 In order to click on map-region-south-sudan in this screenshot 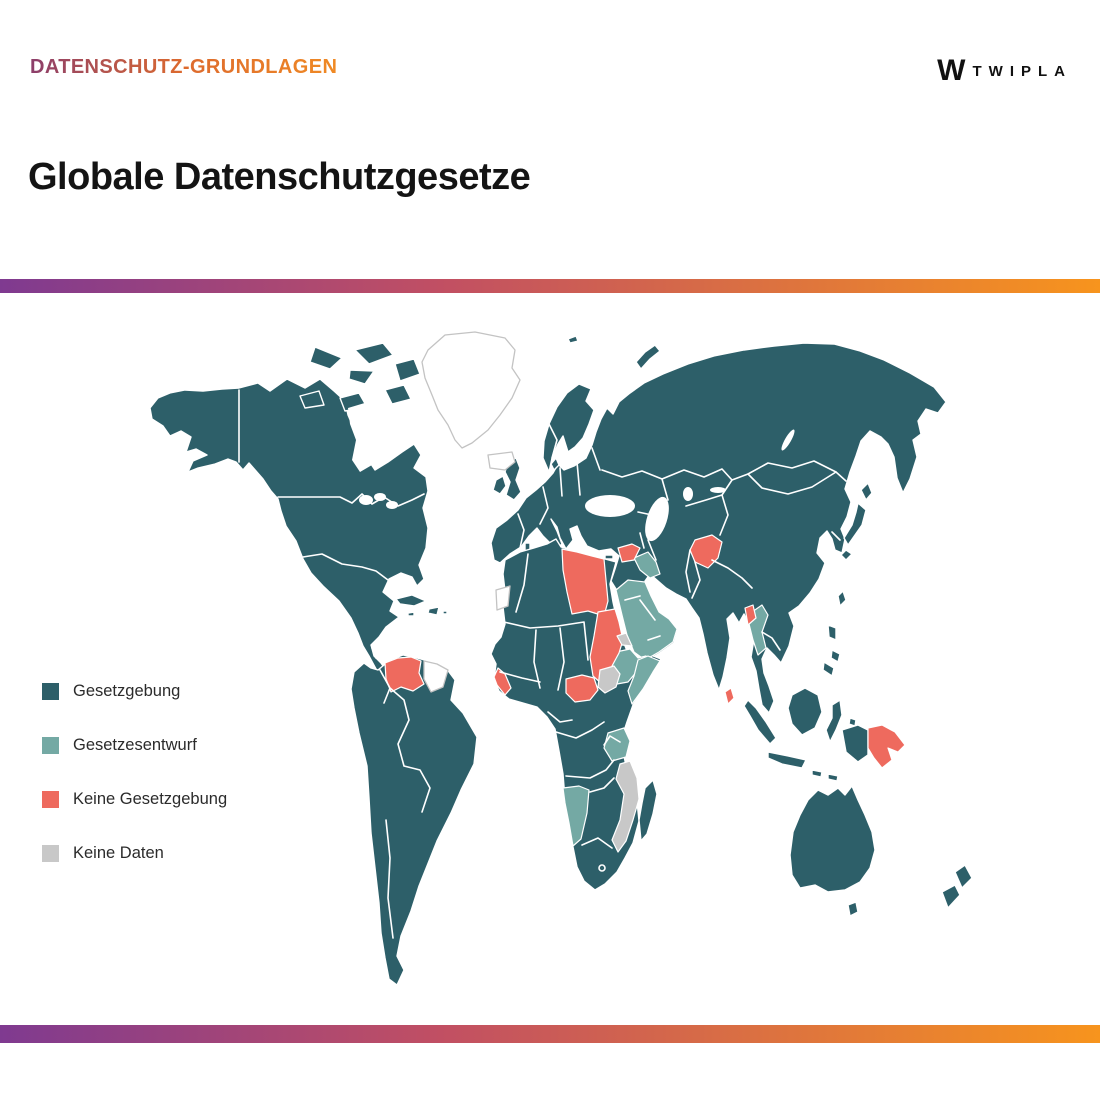, I will do `click(609, 679)`.